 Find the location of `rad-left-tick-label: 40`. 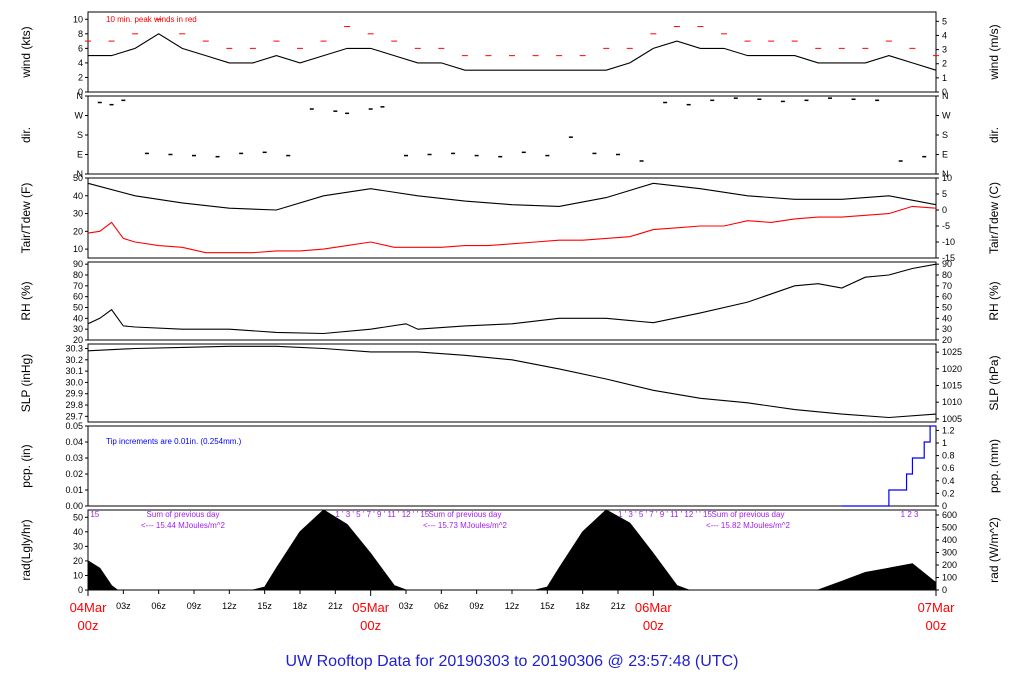

rad-left-tick-label: 40 is located at coordinates (78, 532).